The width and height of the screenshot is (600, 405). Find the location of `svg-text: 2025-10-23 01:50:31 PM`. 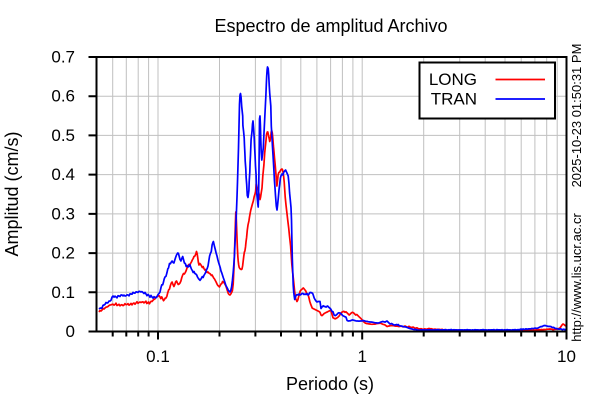

svg-text: 2025-10-23 01:50:31 PM is located at coordinates (576, 116).